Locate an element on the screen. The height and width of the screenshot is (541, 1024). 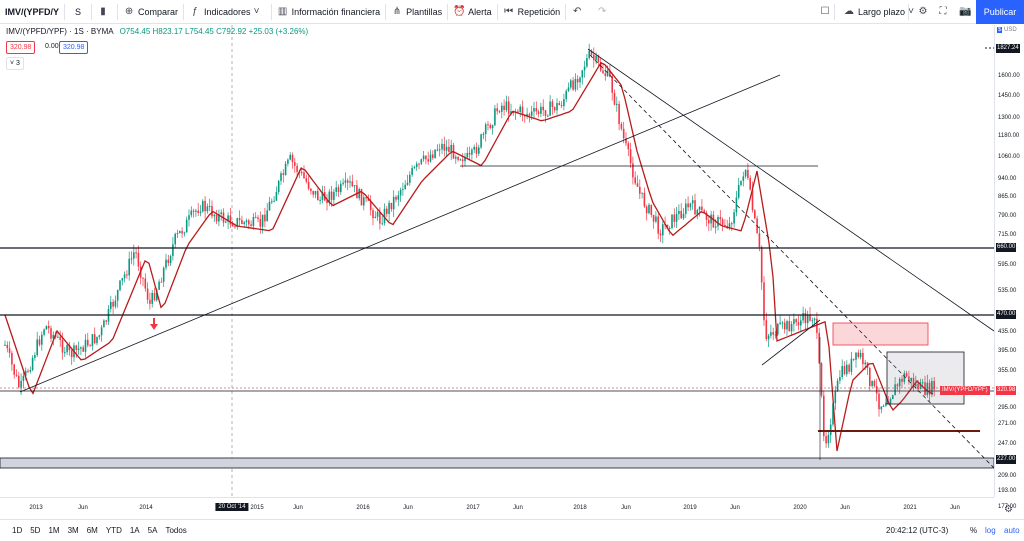
time-tick-label: 2021 is located at coordinates (910, 508).